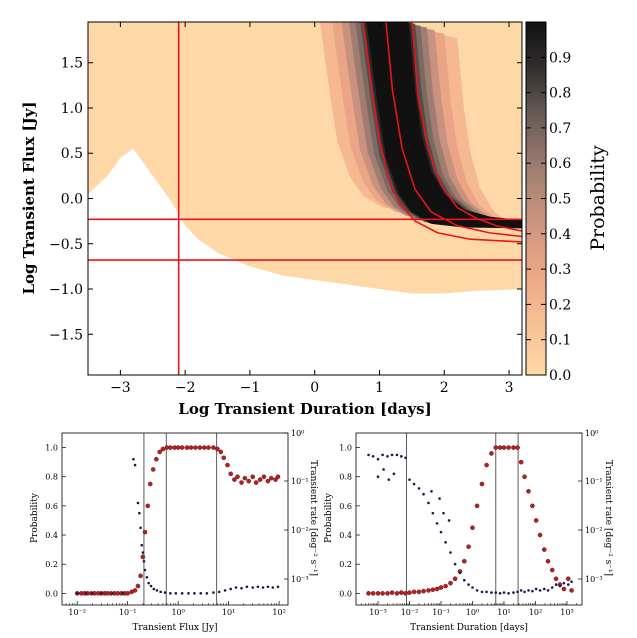  I want to click on duration-panel-vertical-lines, so click(462, 519).